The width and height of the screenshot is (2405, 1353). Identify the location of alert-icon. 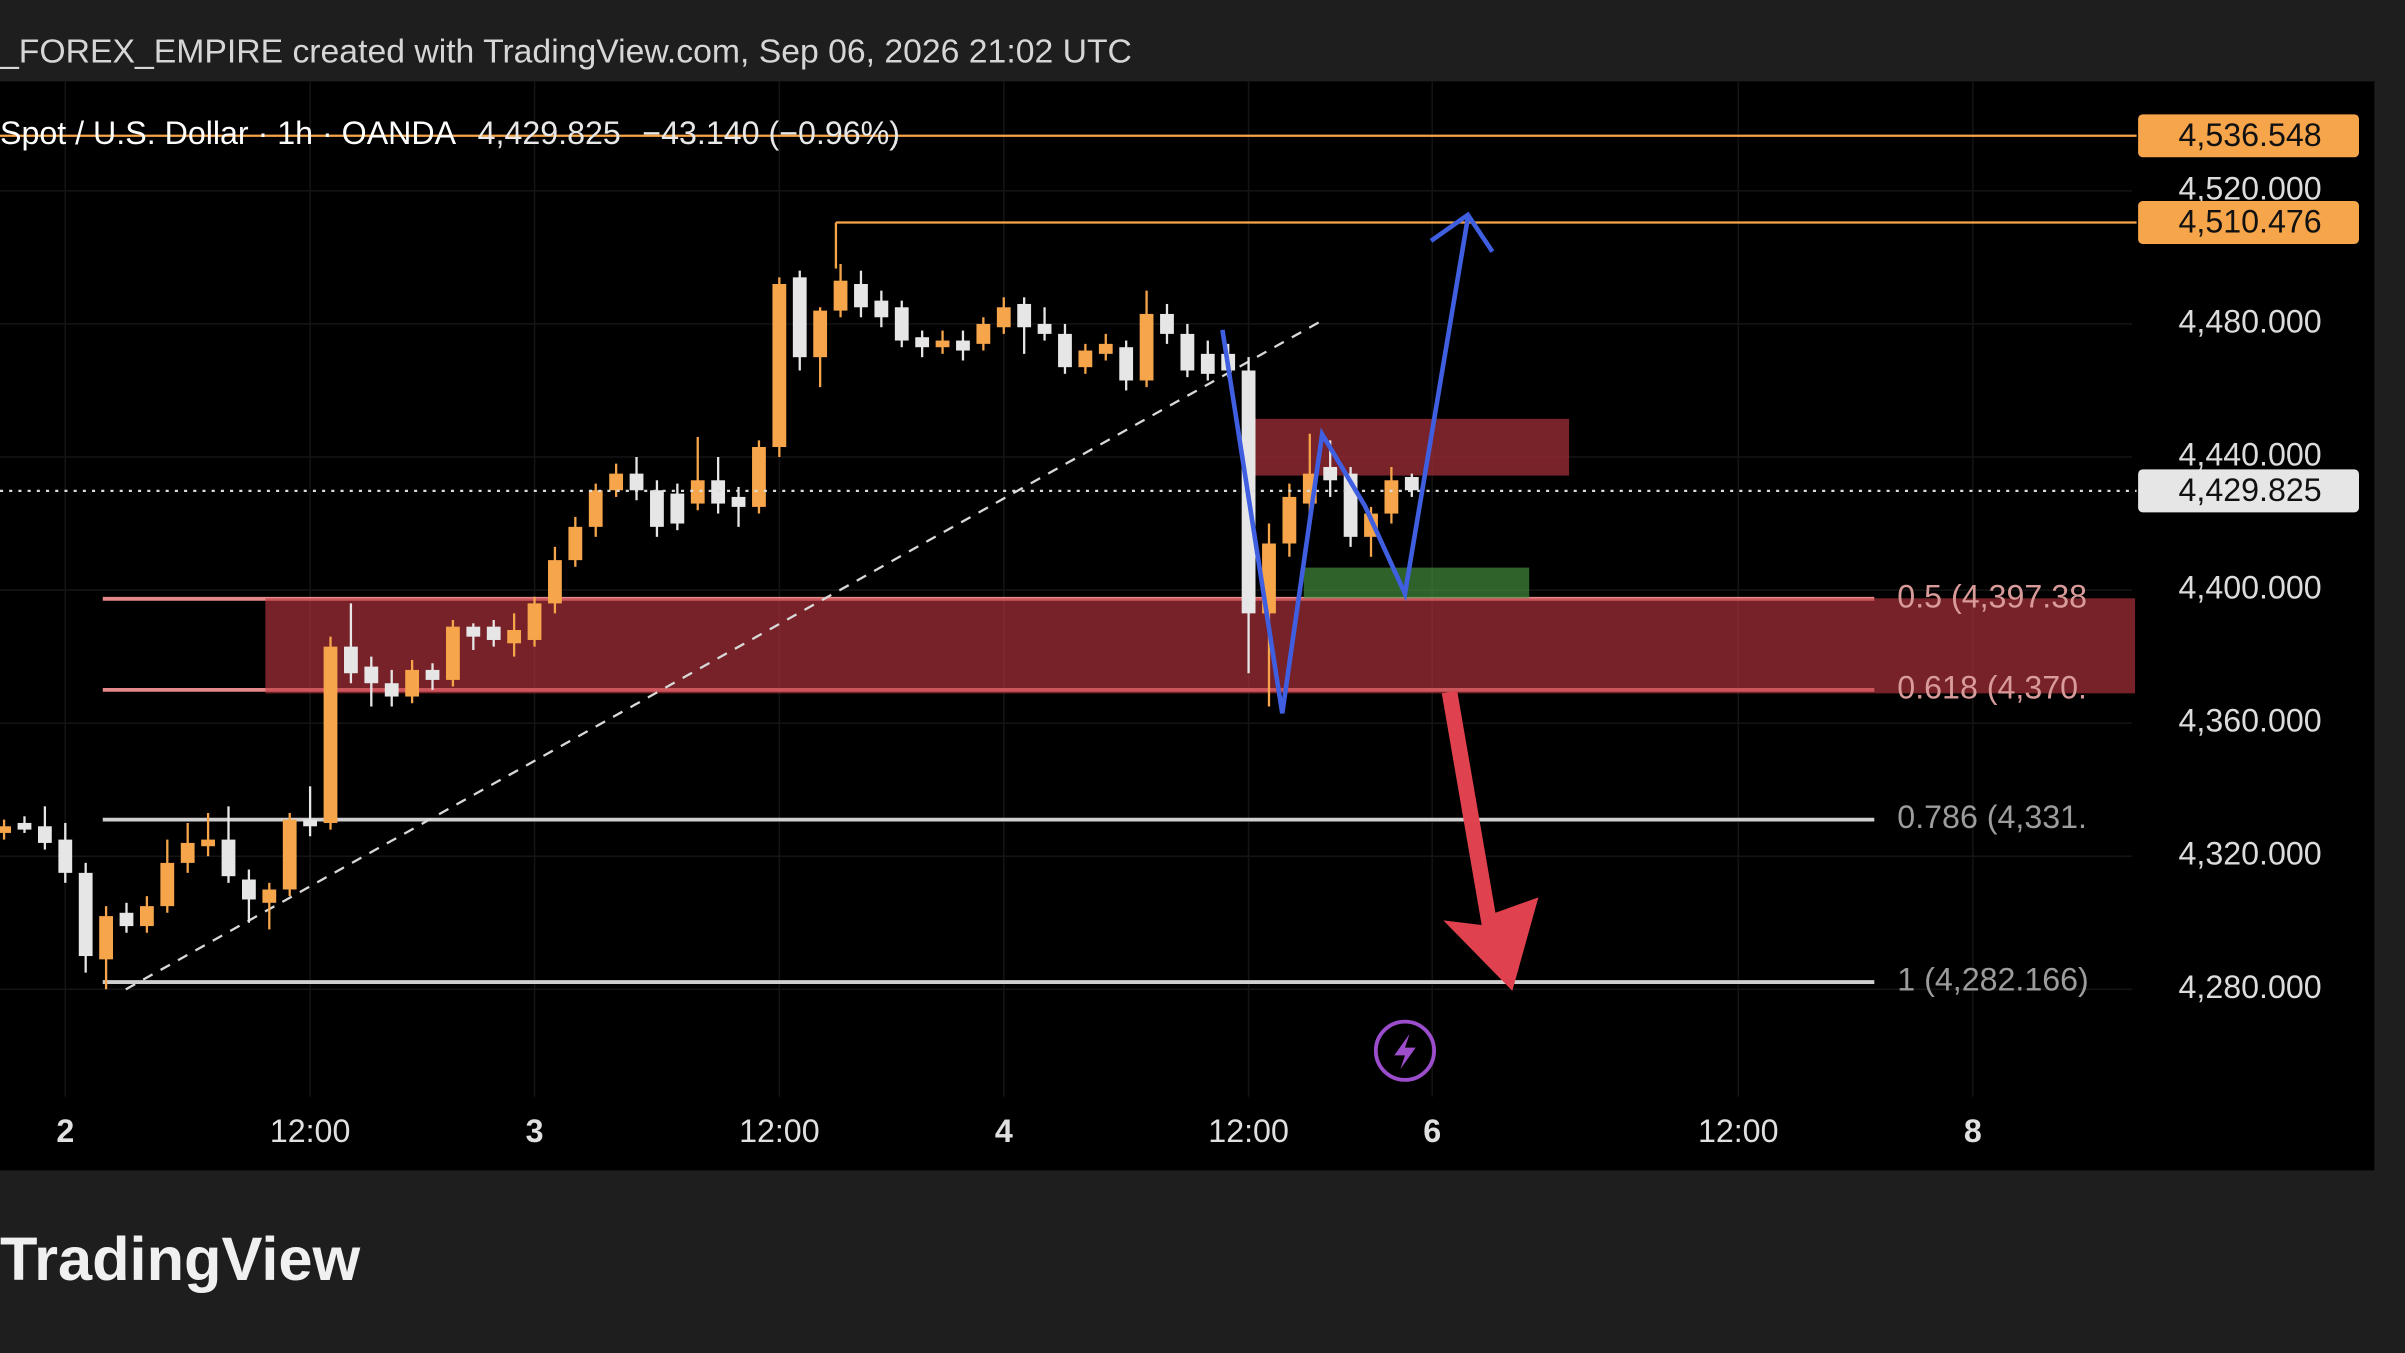
(1405, 1050).